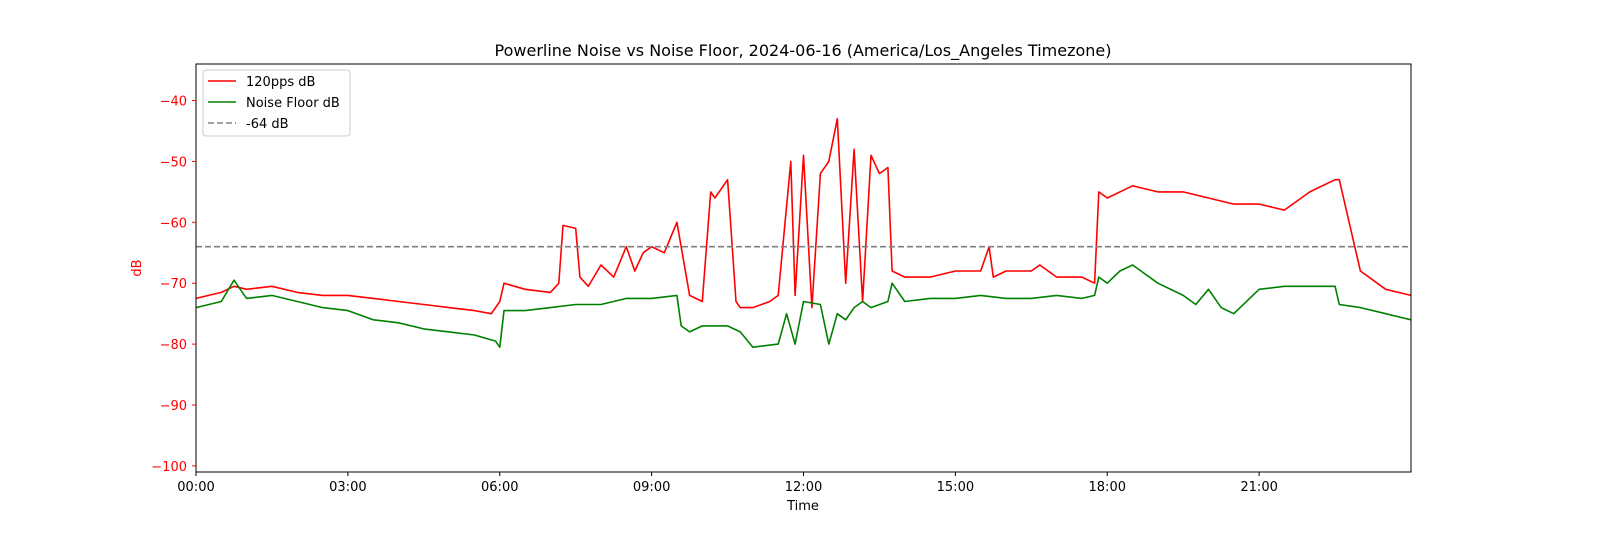 This screenshot has width=1600, height=540. Describe the element at coordinates (955, 487) in the screenshot. I see `x-tick-label: 15:00` at that location.